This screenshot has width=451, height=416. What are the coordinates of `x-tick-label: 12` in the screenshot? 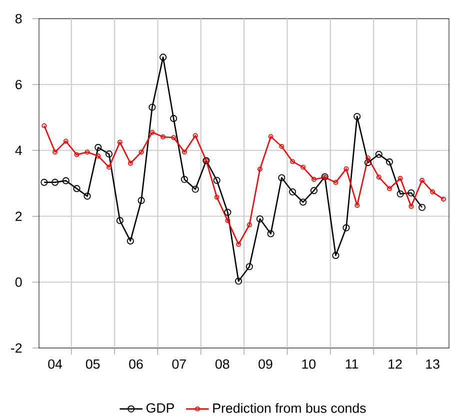 It's located at (395, 364).